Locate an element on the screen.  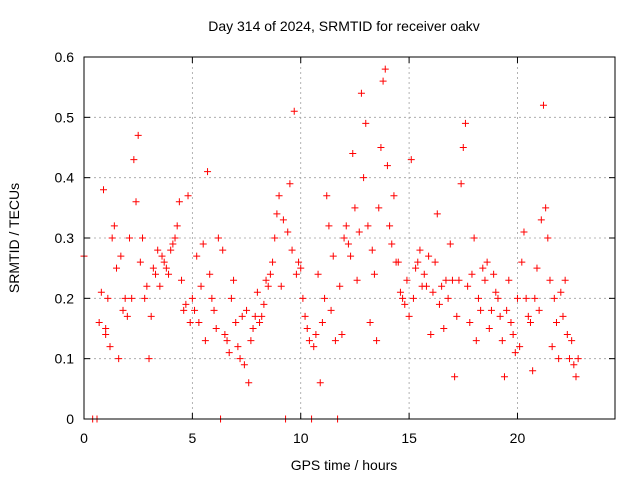
y-tick-label: 0.6 is located at coordinates (65, 57).